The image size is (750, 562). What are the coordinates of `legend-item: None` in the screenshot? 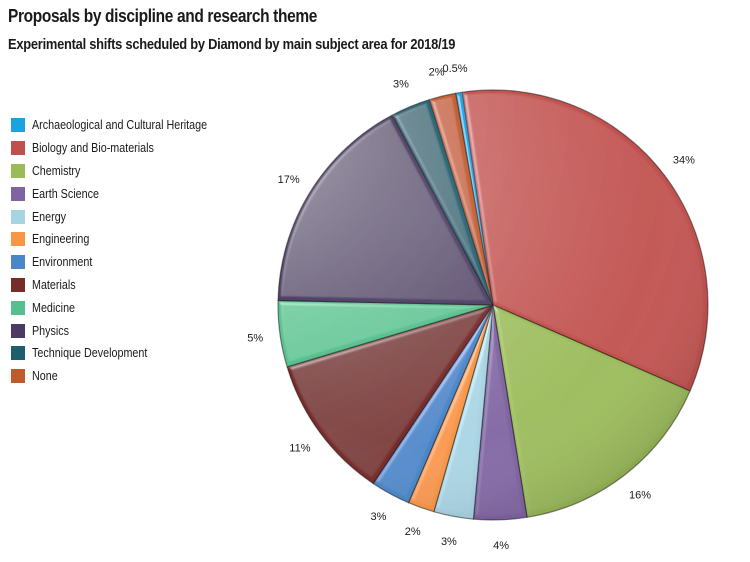 It's located at (123, 376).